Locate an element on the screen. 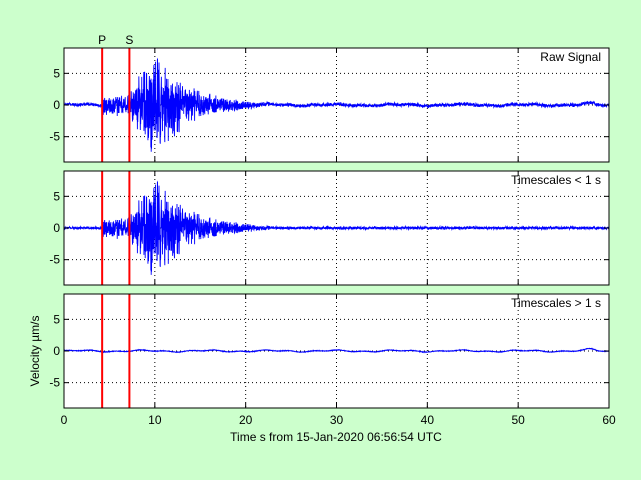 The image size is (641, 480). phase-label-s: S is located at coordinates (129, 40).